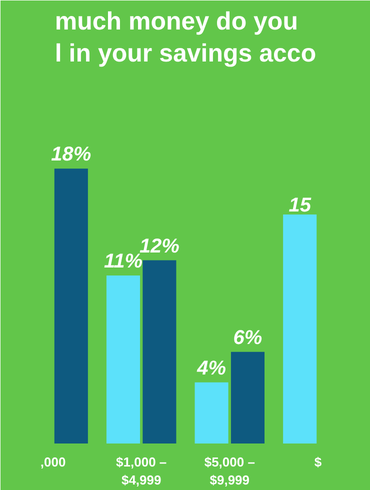  I want to click on data-label: 6%, so click(247, 337).